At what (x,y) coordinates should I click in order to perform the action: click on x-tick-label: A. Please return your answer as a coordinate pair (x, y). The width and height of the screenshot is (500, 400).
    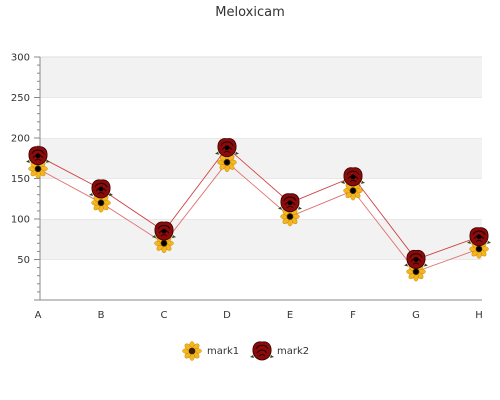
    Looking at the image, I should click on (38, 315).